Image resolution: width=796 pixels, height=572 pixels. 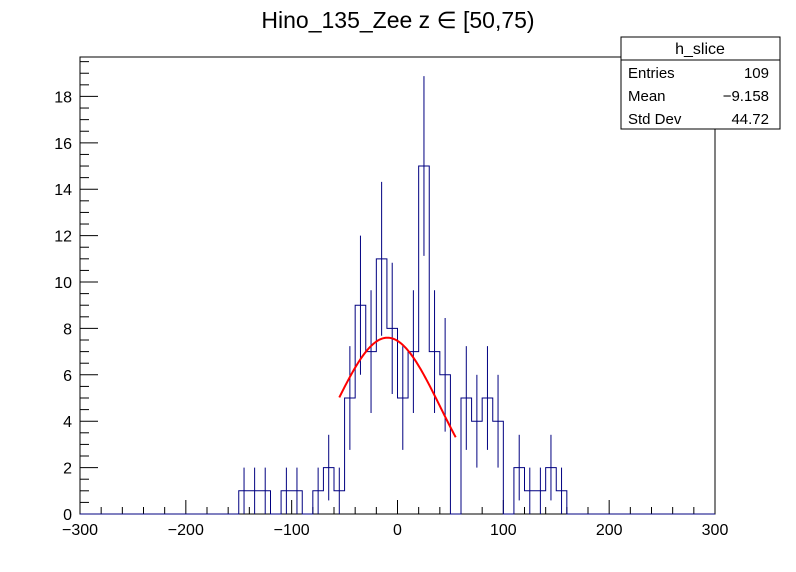 What do you see at coordinates (397, 530) in the screenshot?
I see `x-tick-label: 0` at bounding box center [397, 530].